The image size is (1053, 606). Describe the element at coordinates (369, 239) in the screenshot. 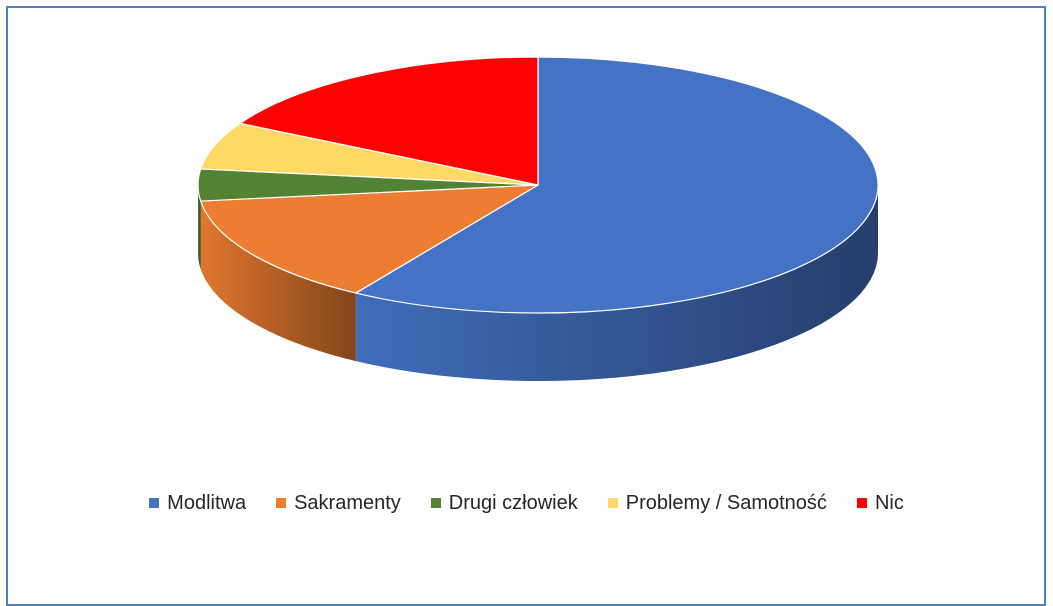

I see `pie-slice-sakramenty` at that location.